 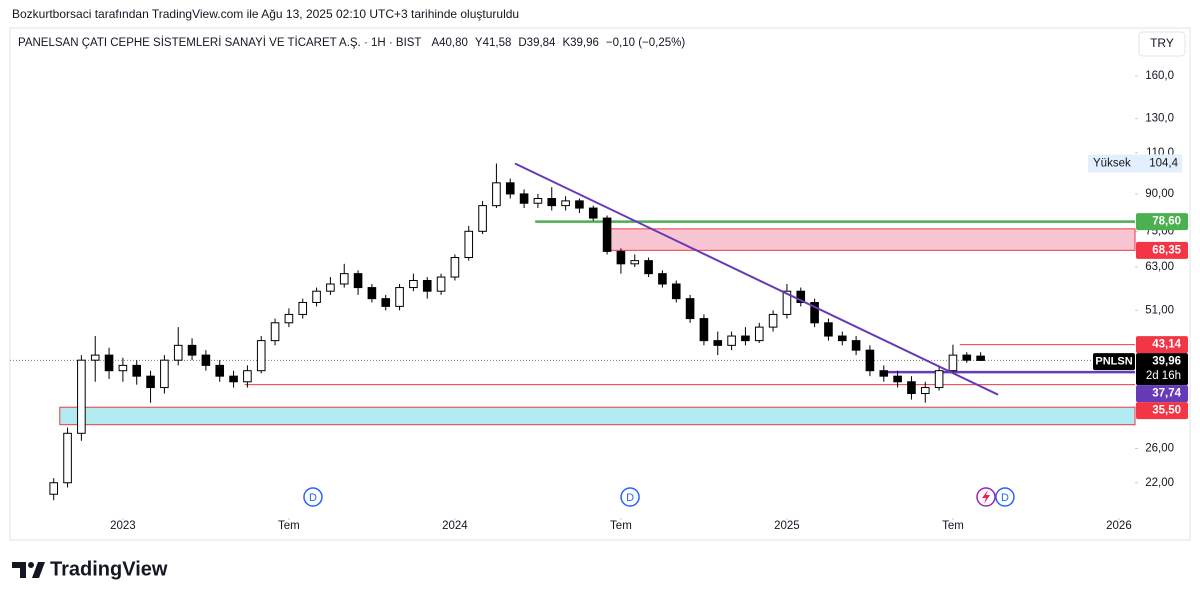 I want to click on price-badge-label: 68,35, so click(x=1166, y=250).